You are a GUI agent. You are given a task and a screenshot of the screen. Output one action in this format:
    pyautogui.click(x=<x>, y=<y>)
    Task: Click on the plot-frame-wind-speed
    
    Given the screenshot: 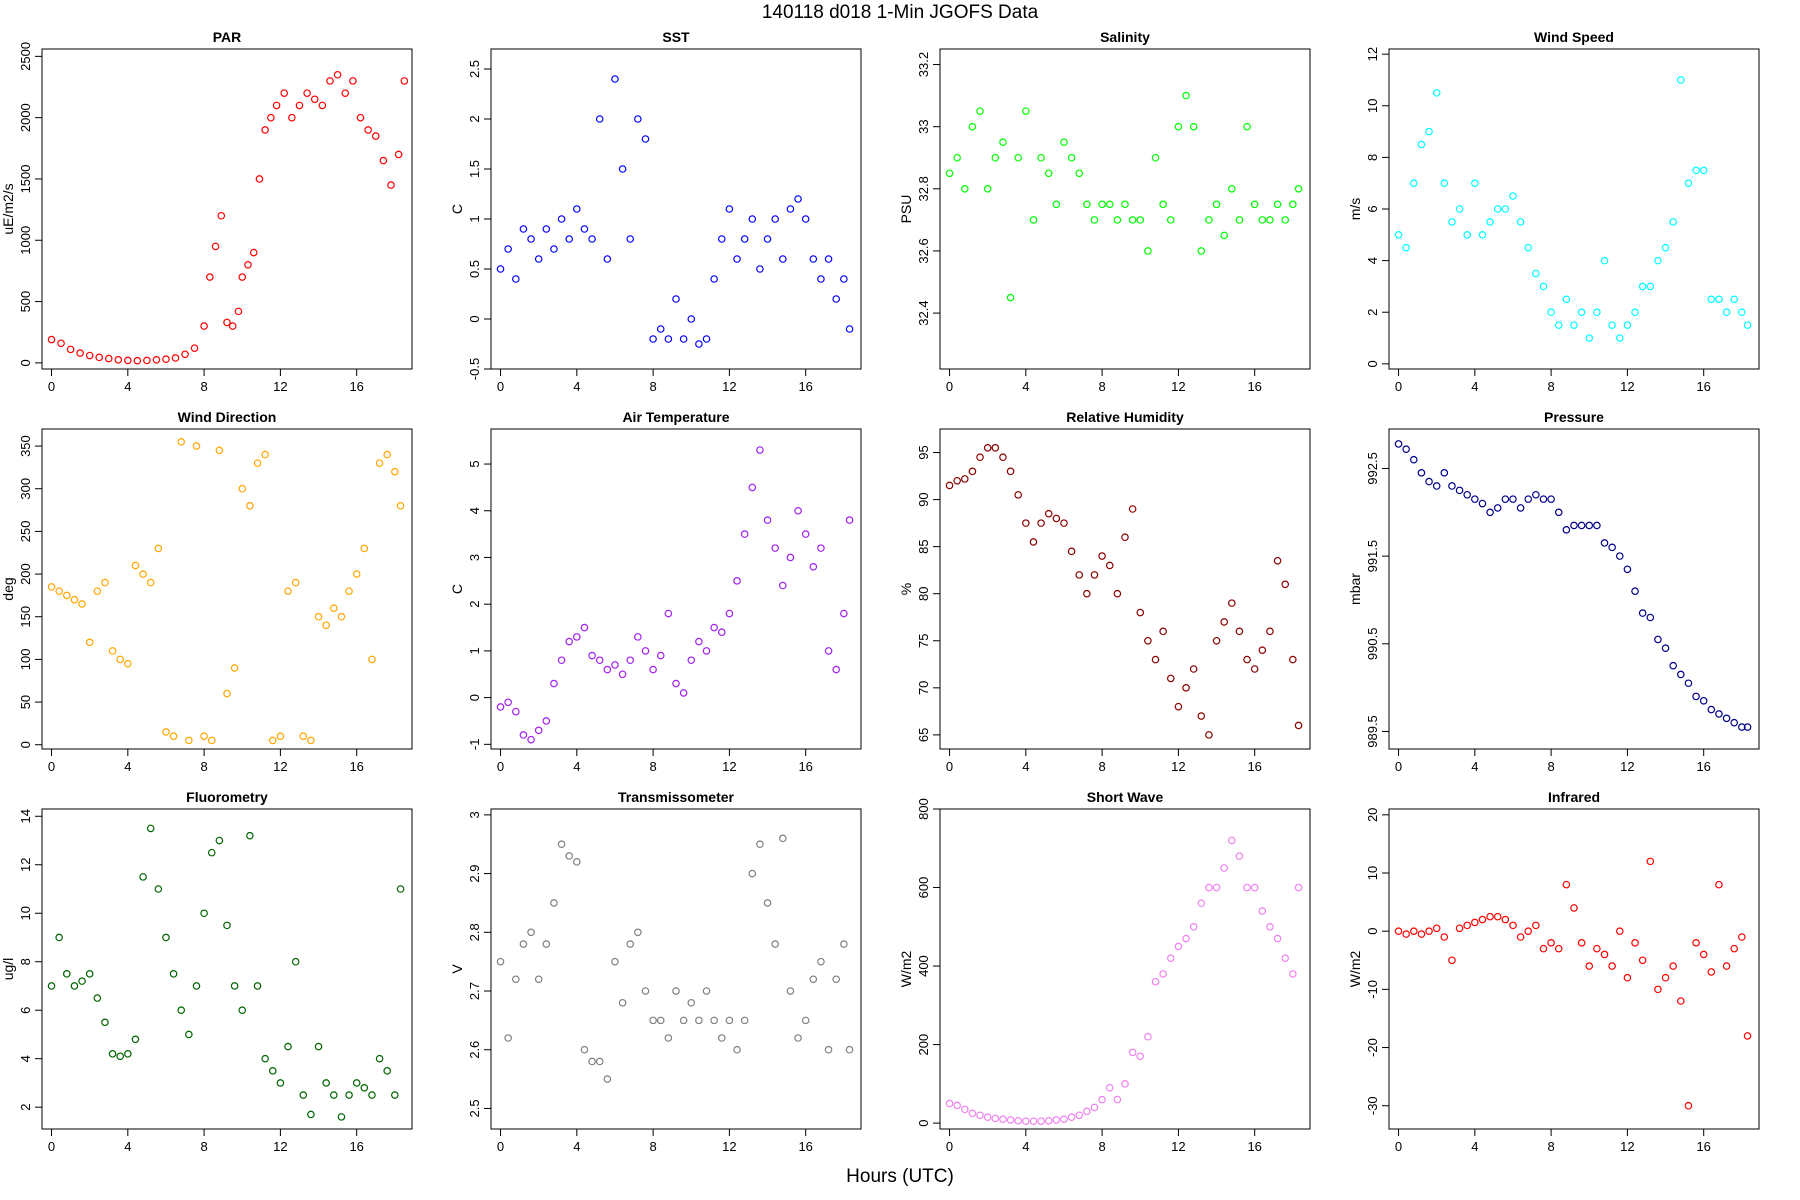 What is the action you would take?
    pyautogui.click(x=1574, y=209)
    